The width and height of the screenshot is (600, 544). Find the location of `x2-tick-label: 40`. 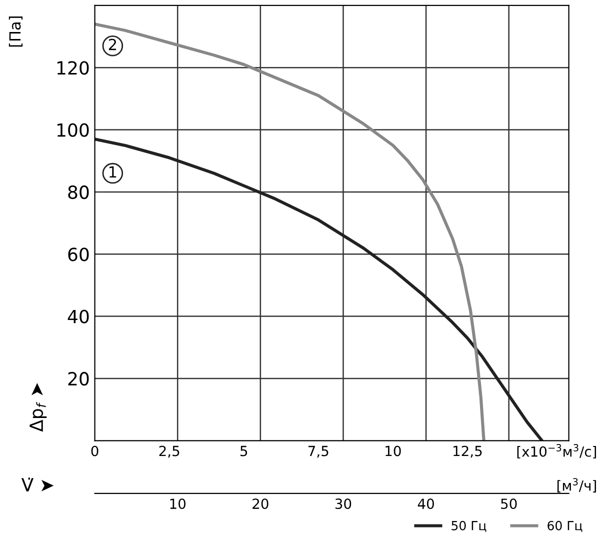

x2-tick-label: 40 is located at coordinates (426, 504).